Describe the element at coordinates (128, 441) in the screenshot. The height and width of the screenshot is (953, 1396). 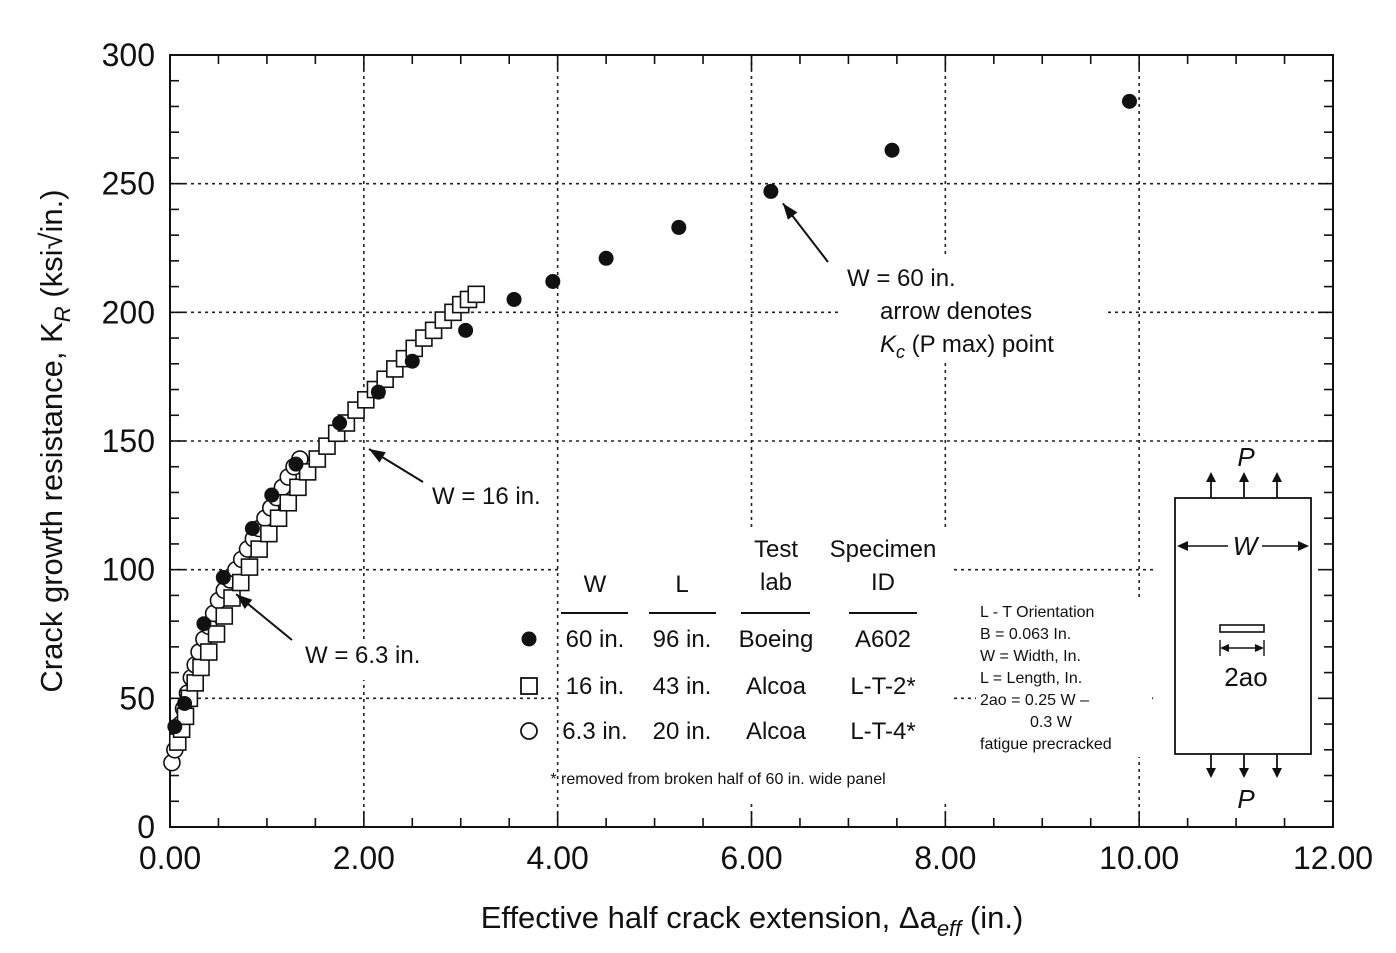
I see `y-tick-label: 150` at that location.